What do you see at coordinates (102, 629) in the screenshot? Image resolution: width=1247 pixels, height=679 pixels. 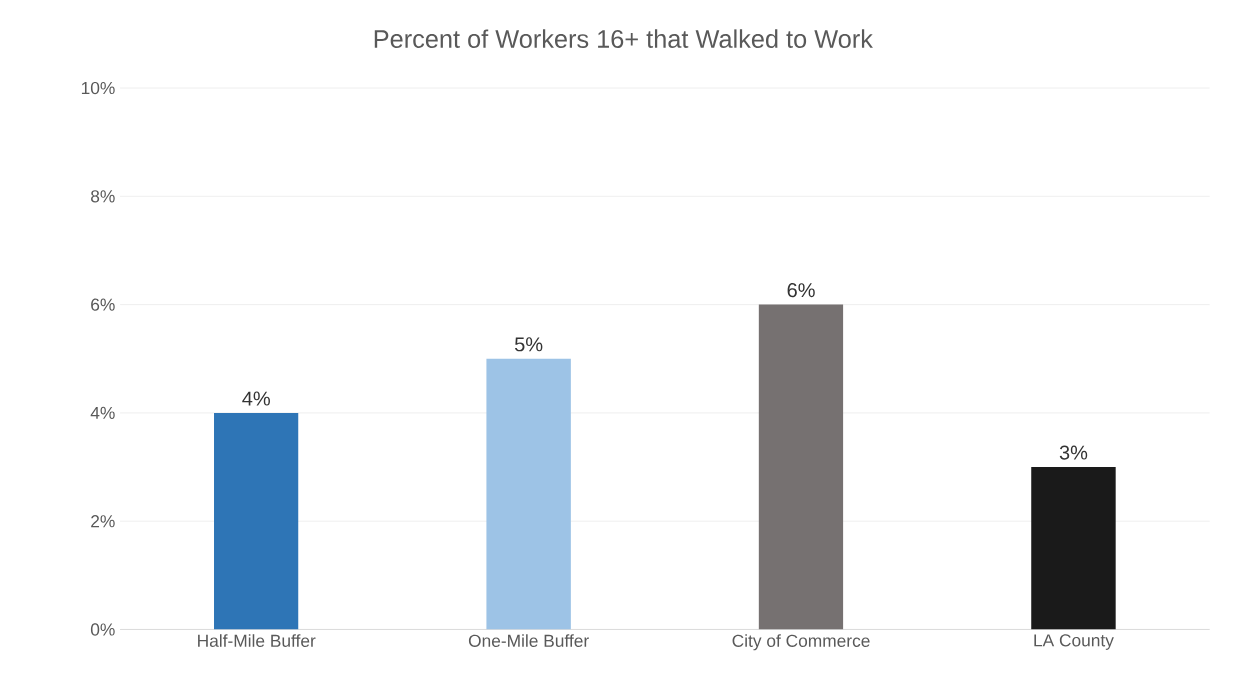 I see `y-tick-label: 0%` at bounding box center [102, 629].